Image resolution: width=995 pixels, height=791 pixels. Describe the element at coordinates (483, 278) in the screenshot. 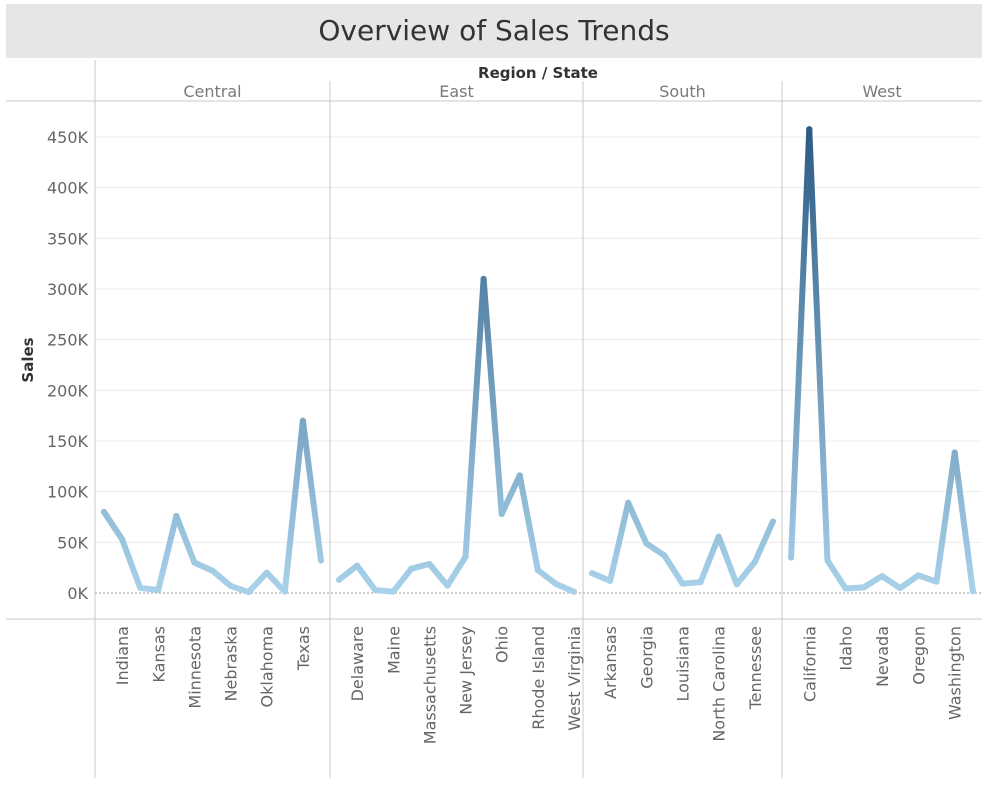

I see `data-point: New York` at that location.